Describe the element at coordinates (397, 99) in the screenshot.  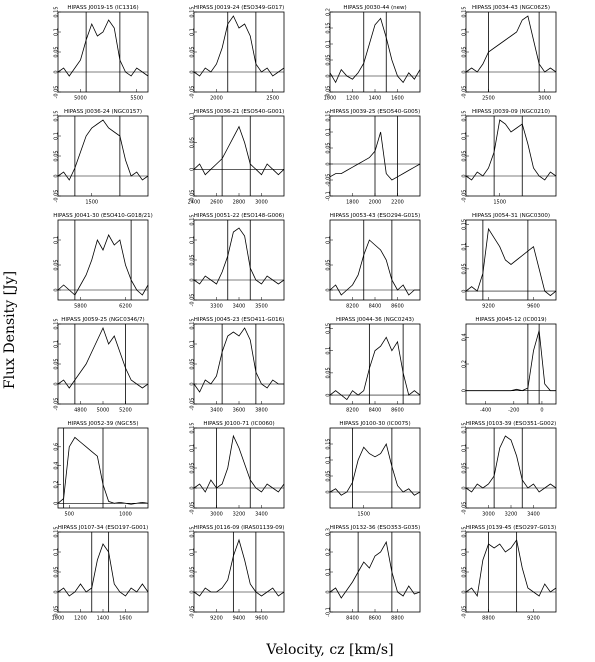
I see `x-tick-label: 1600` at that location.